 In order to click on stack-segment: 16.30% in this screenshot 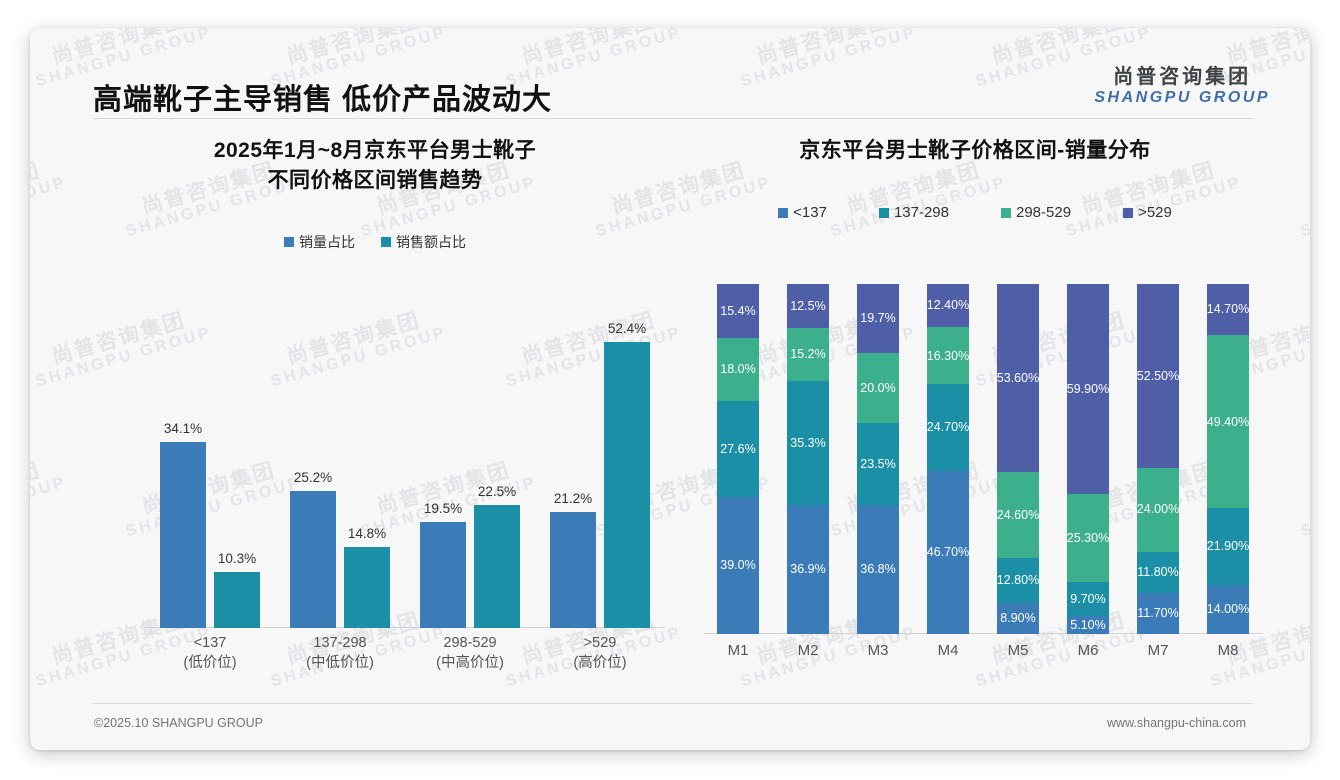, I will do `click(948, 356)`.